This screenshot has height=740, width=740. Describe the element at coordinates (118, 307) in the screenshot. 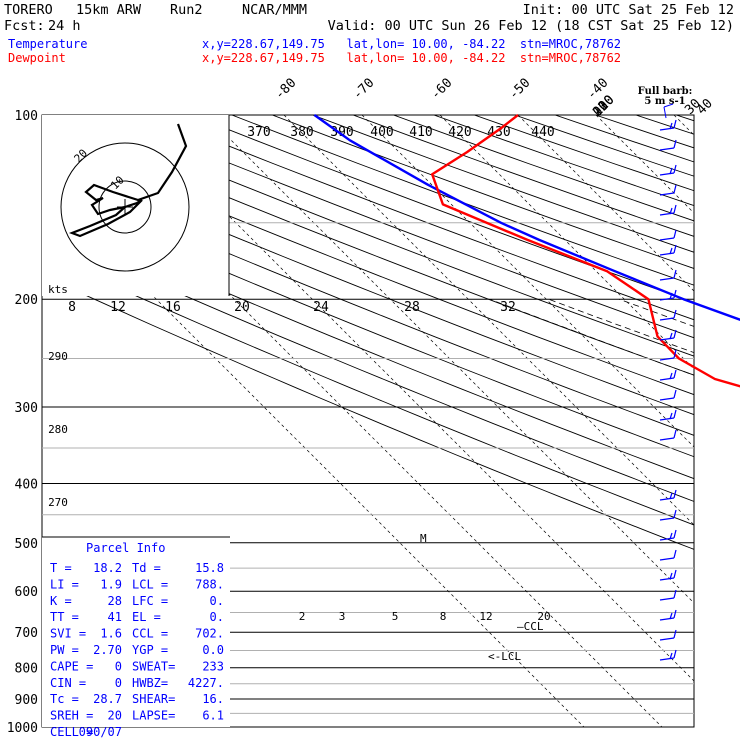

I see `speed-tick: 12` at that location.